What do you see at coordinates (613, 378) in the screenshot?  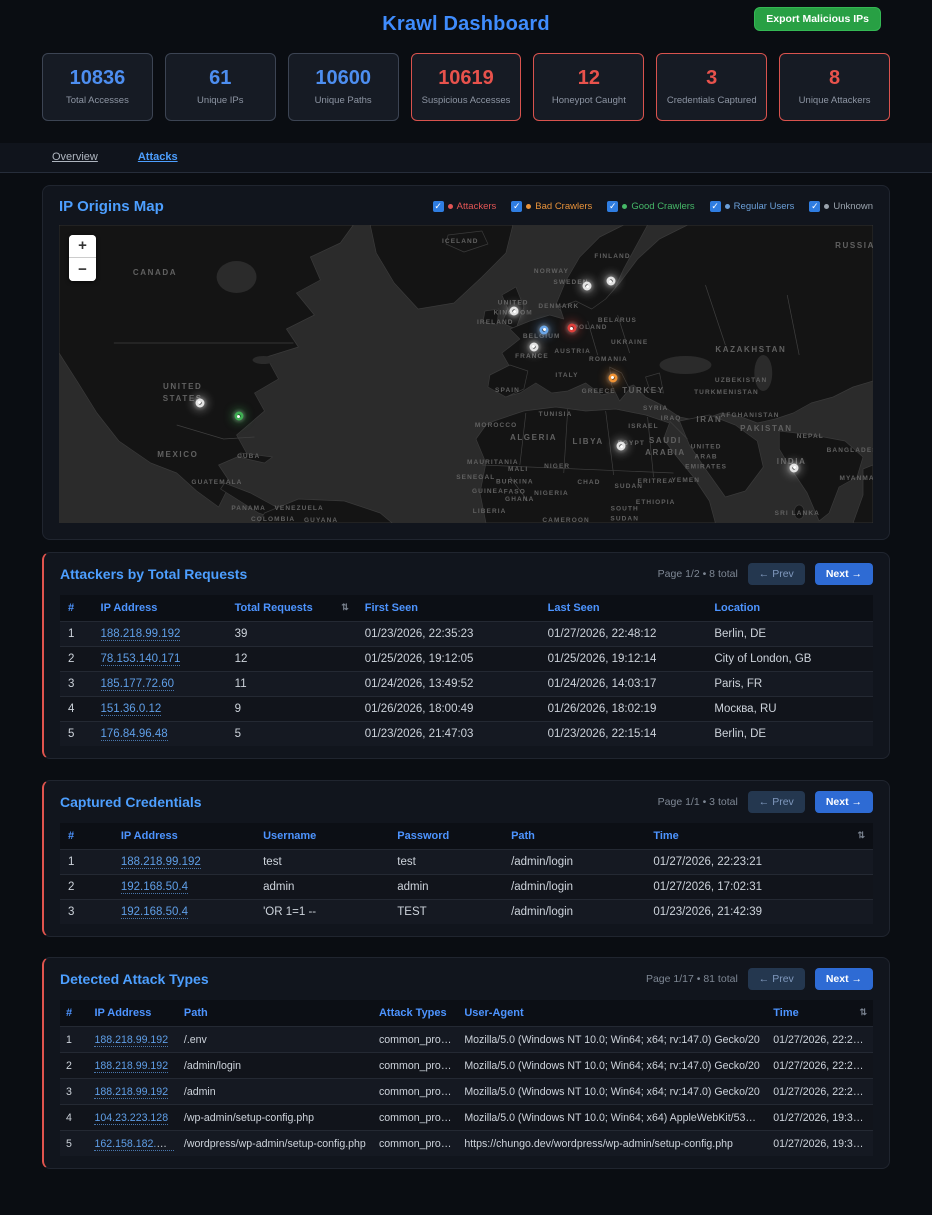 I see `map-marker-bad` at bounding box center [613, 378].